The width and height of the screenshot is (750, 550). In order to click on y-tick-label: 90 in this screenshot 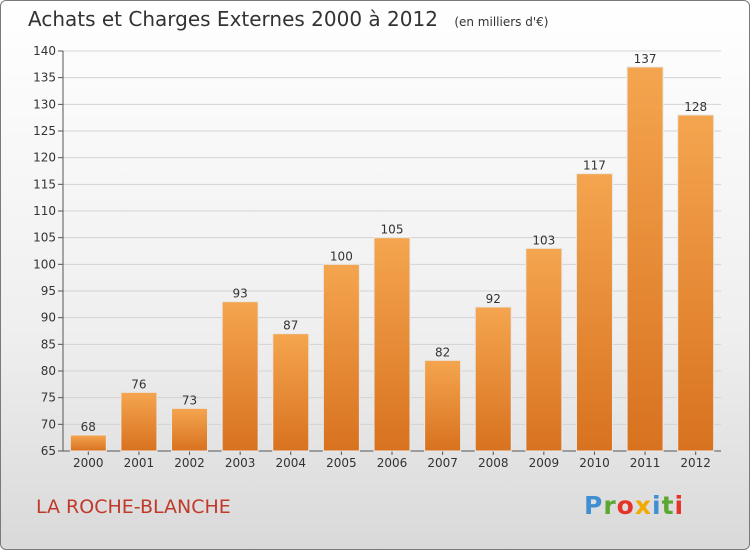, I will do `click(48, 318)`.